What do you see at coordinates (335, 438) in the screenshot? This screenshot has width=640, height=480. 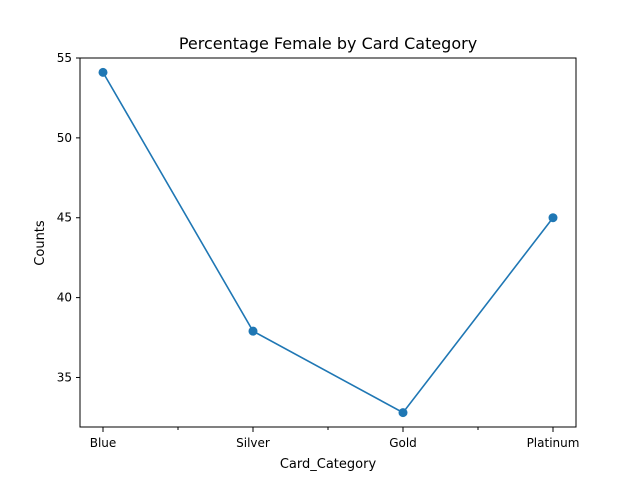 I see `x-axis: Blue Silver Gold Platinum` at bounding box center [335, 438].